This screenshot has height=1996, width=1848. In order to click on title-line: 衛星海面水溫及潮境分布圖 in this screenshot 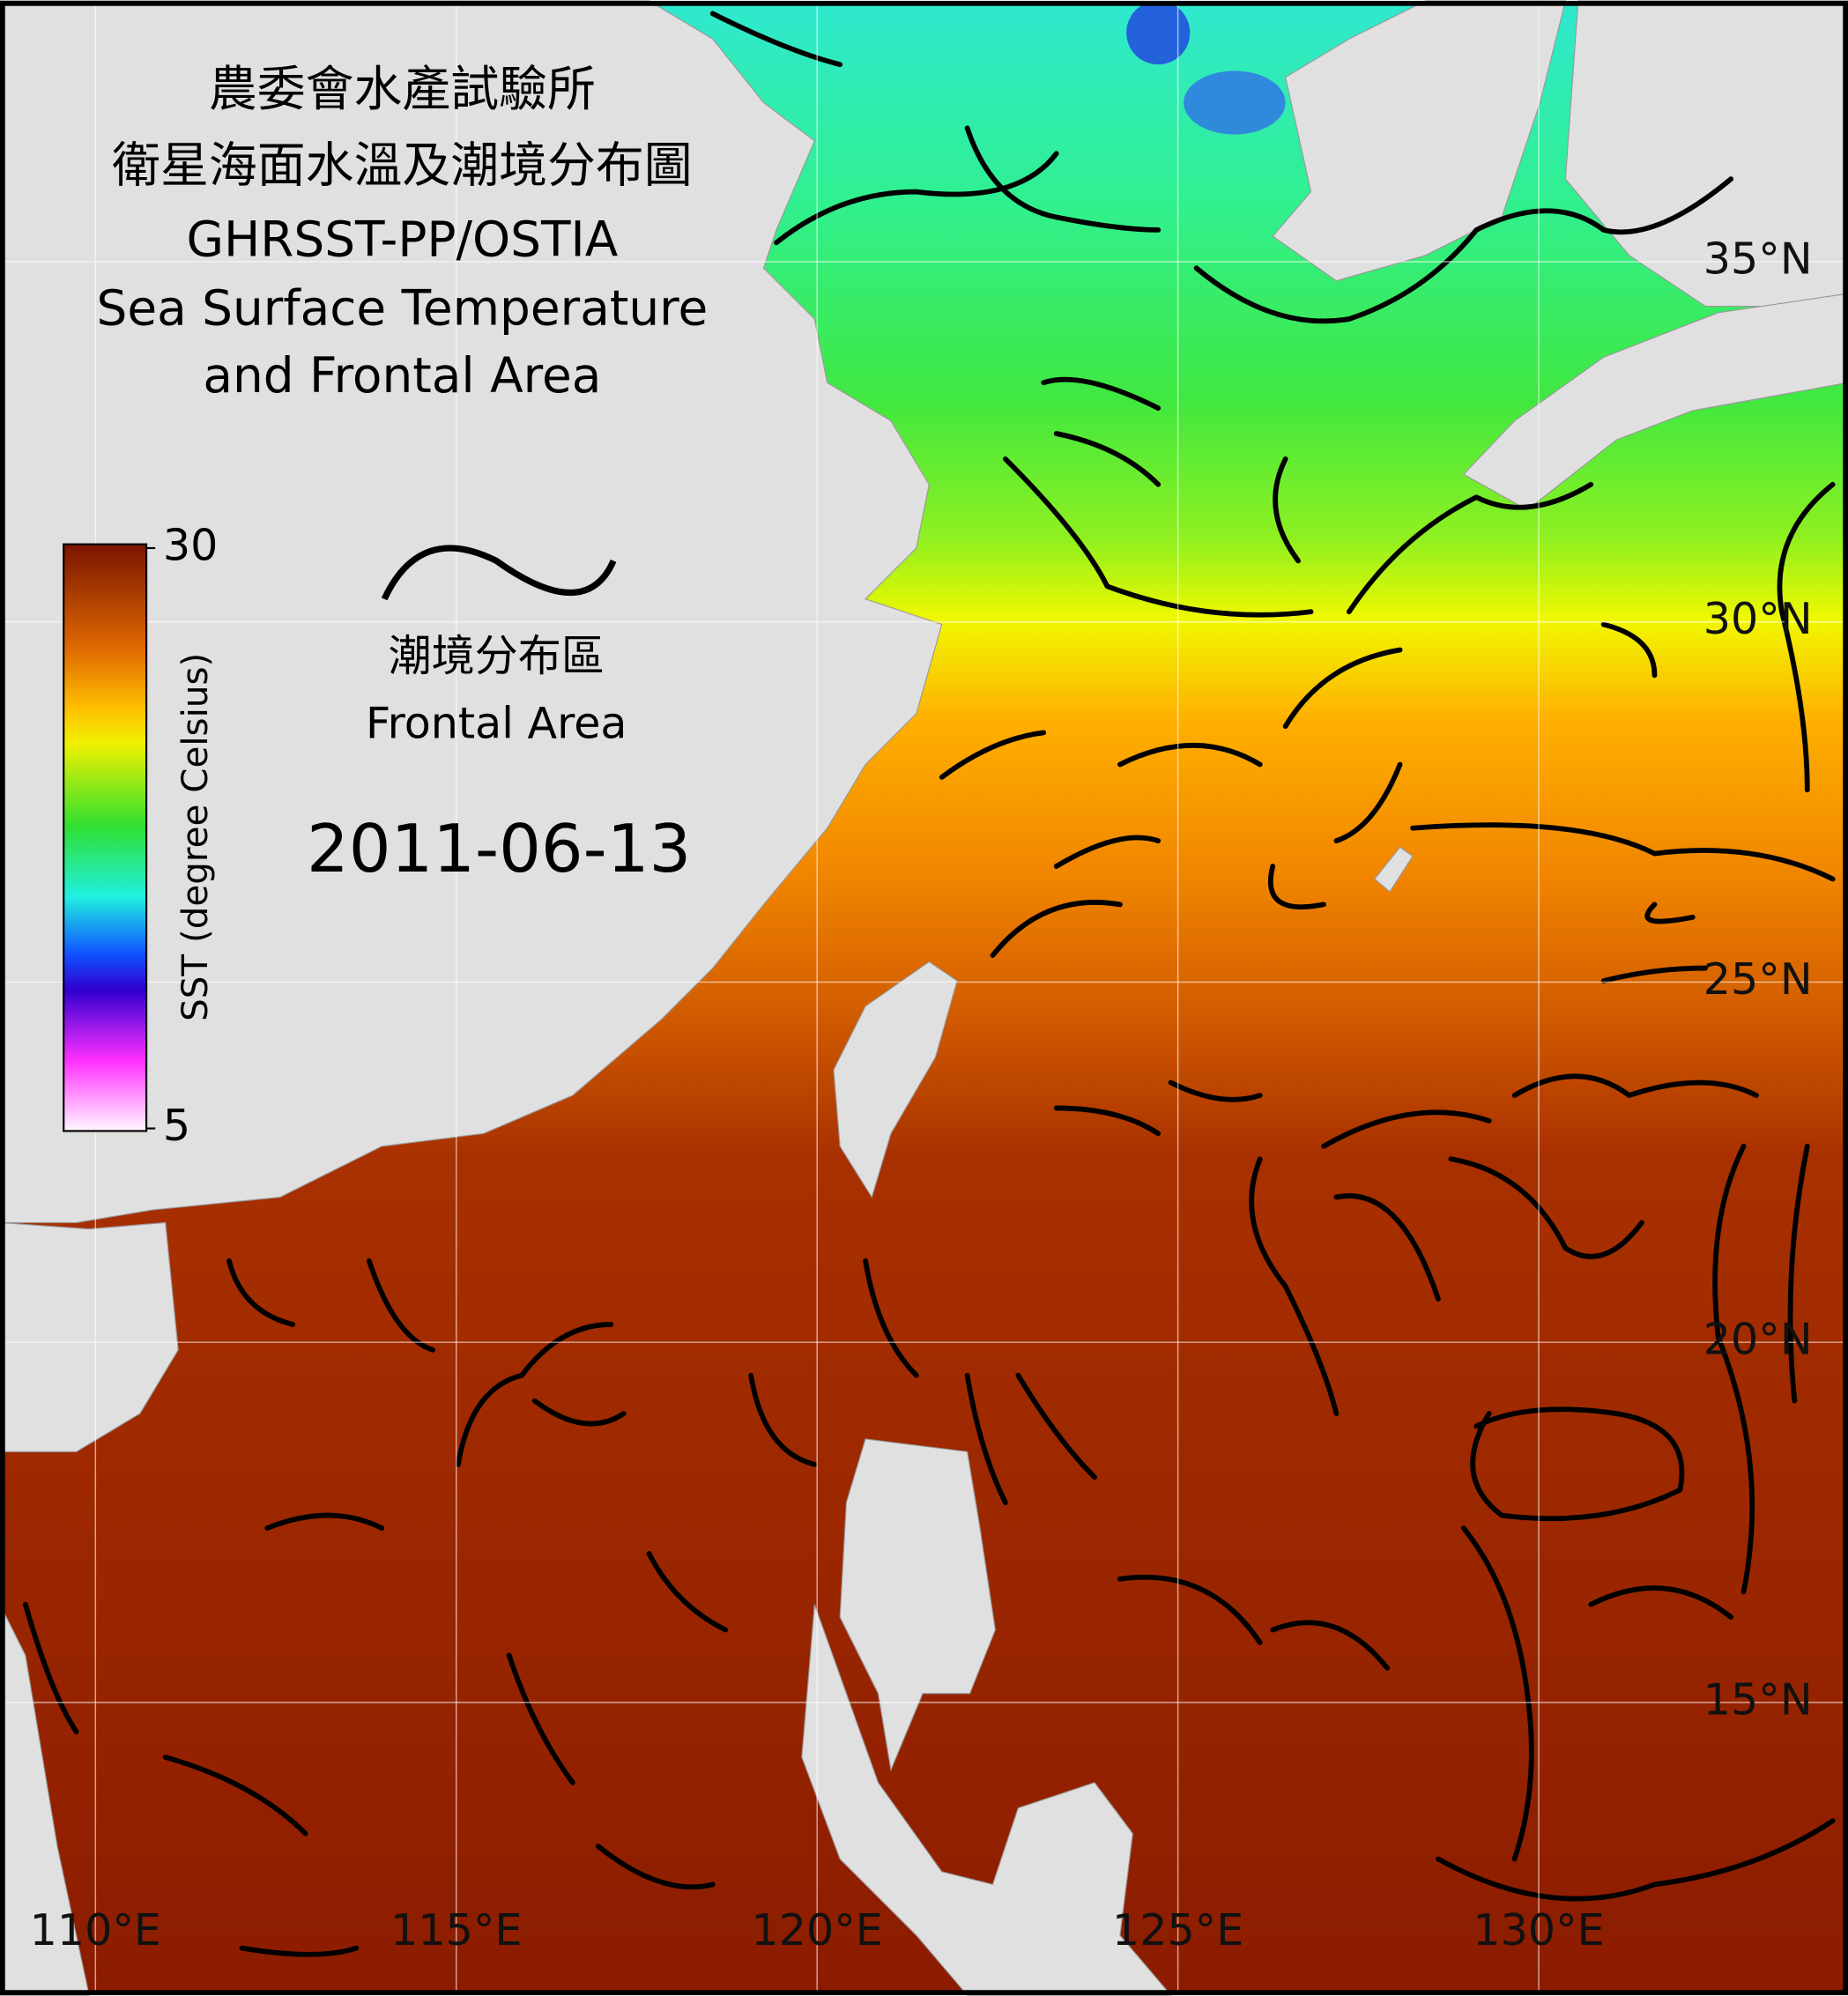, I will do `click(402, 165)`.